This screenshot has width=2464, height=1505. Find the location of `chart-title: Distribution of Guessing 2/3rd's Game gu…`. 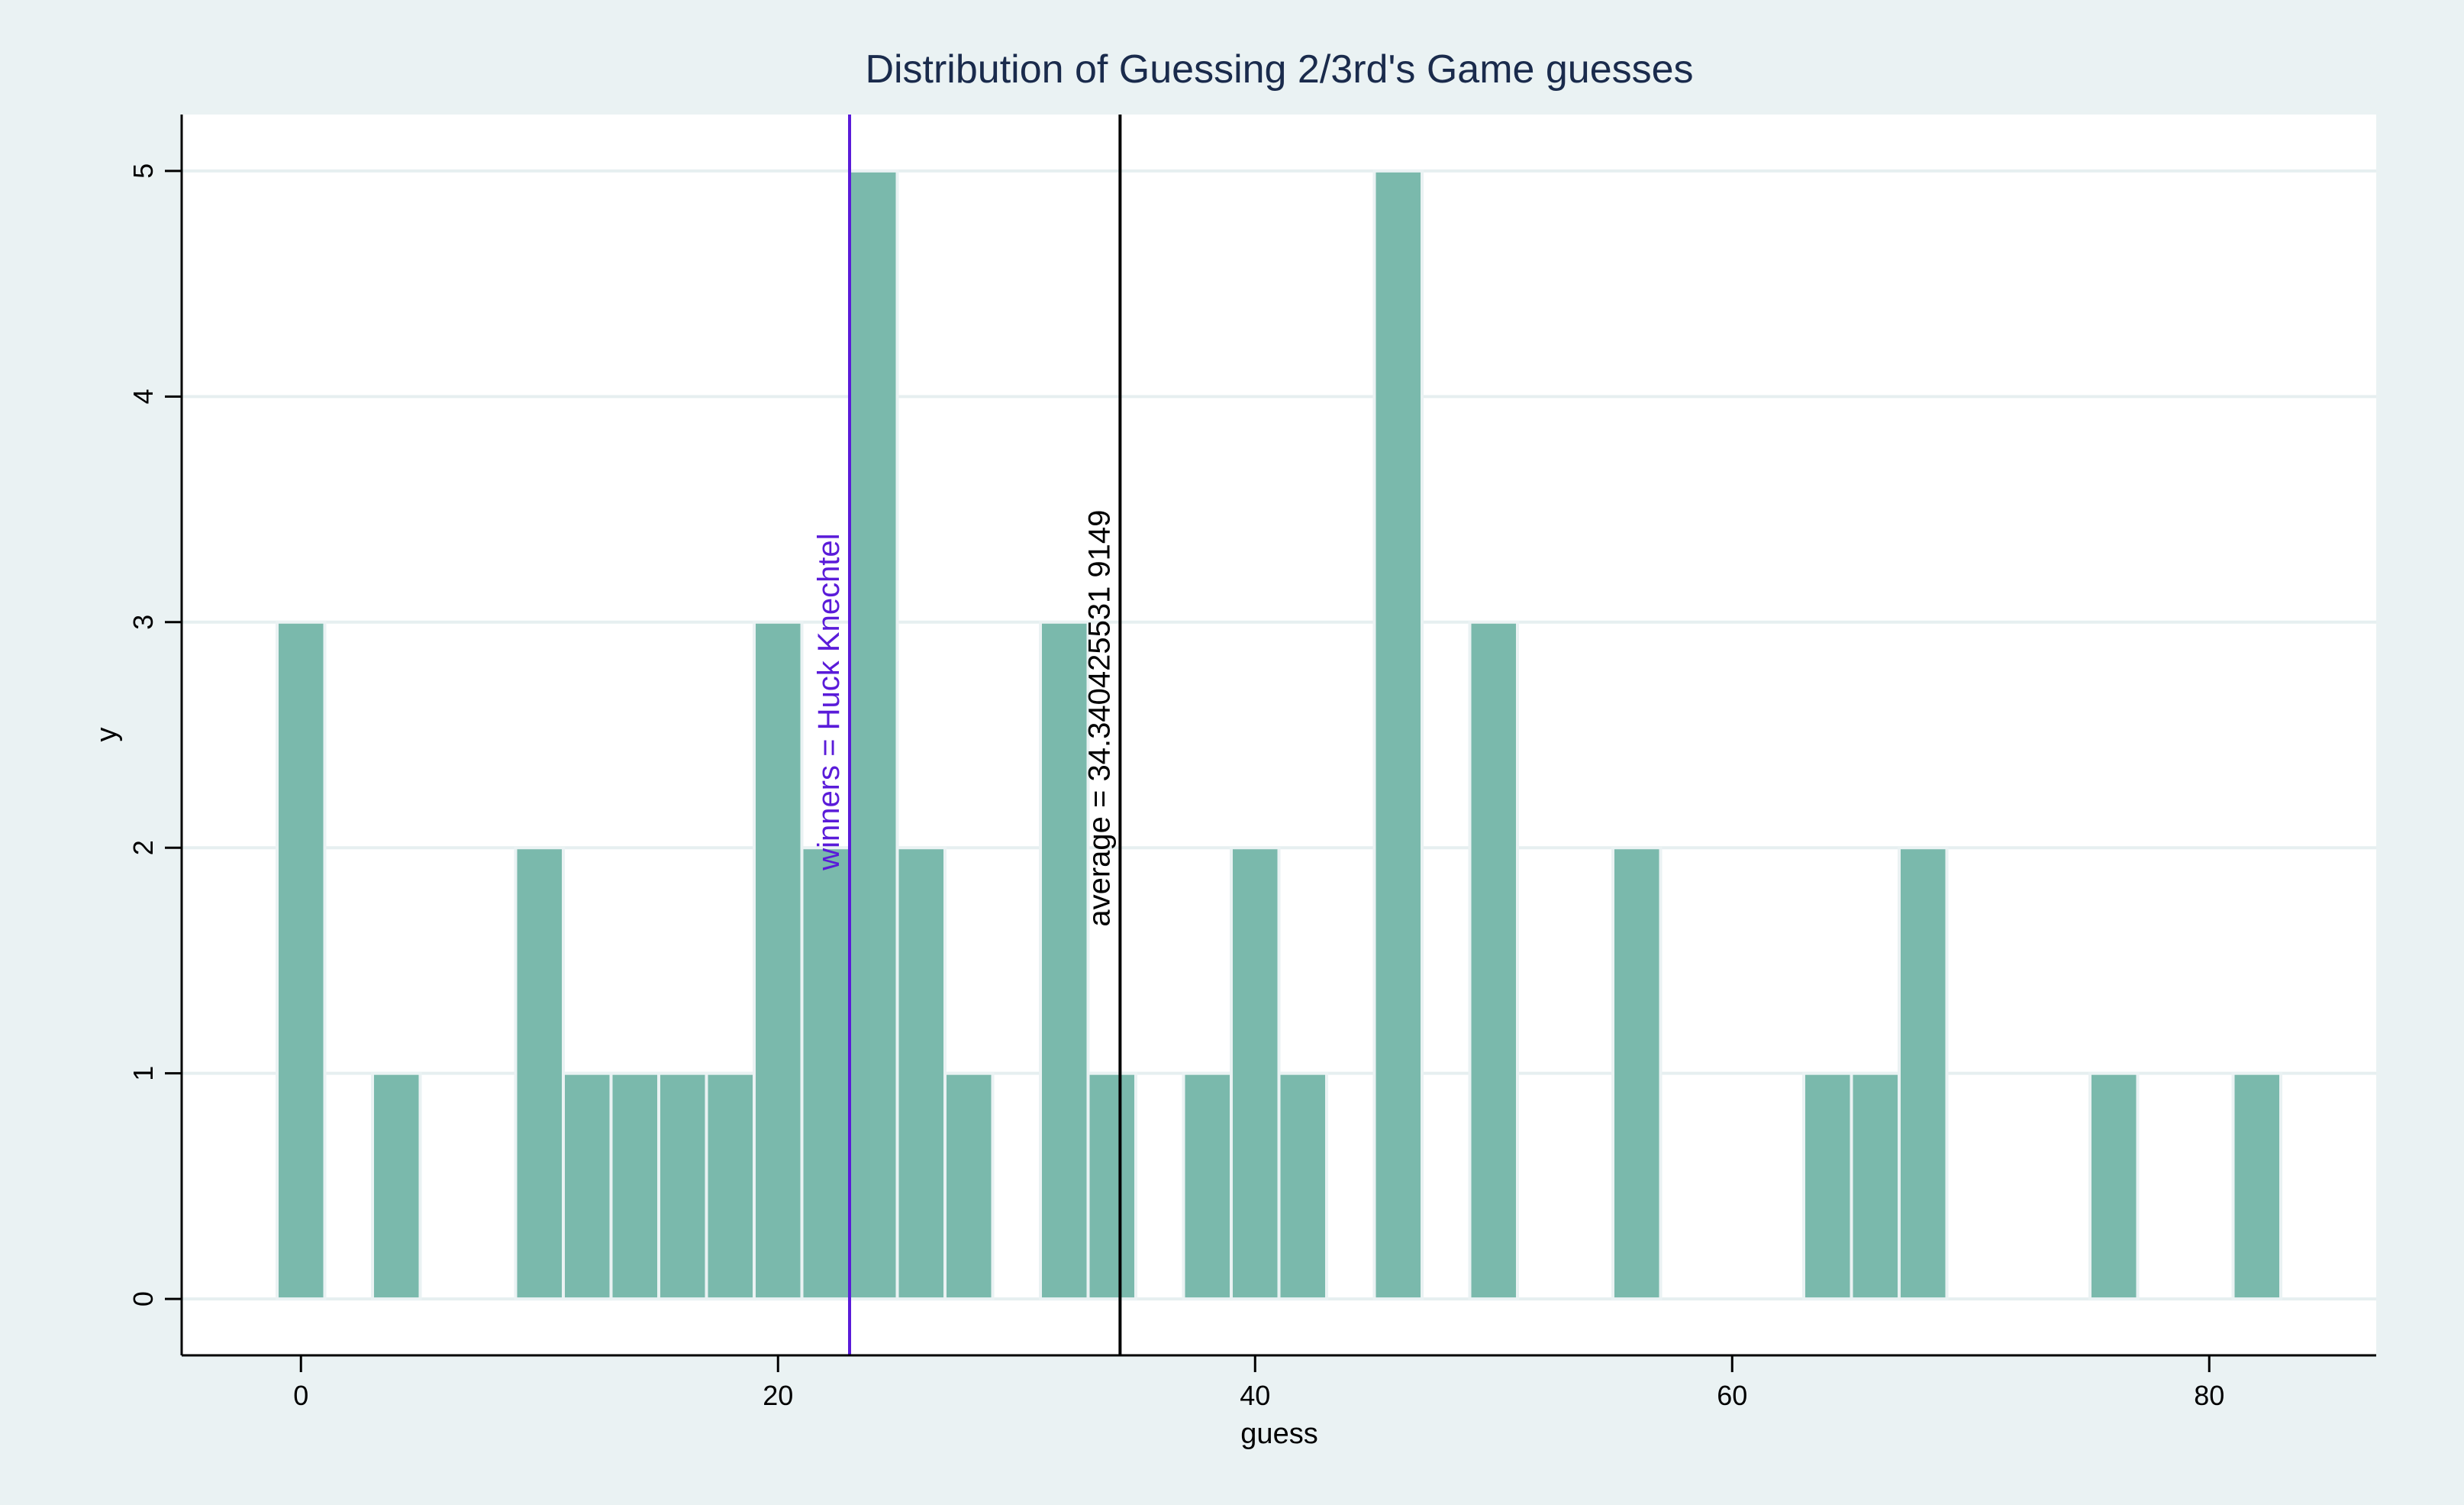

chart-title: Distribution of Guessing 2/3rd's Game gu… is located at coordinates (1279, 69).